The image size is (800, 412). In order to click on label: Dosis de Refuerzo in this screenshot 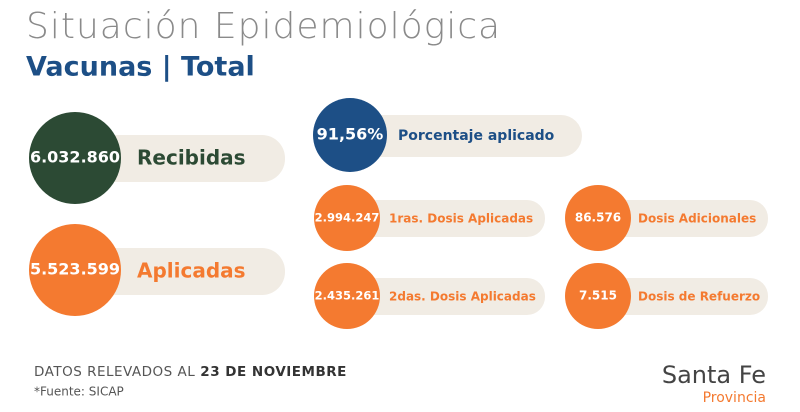, I will do `click(699, 297)`.